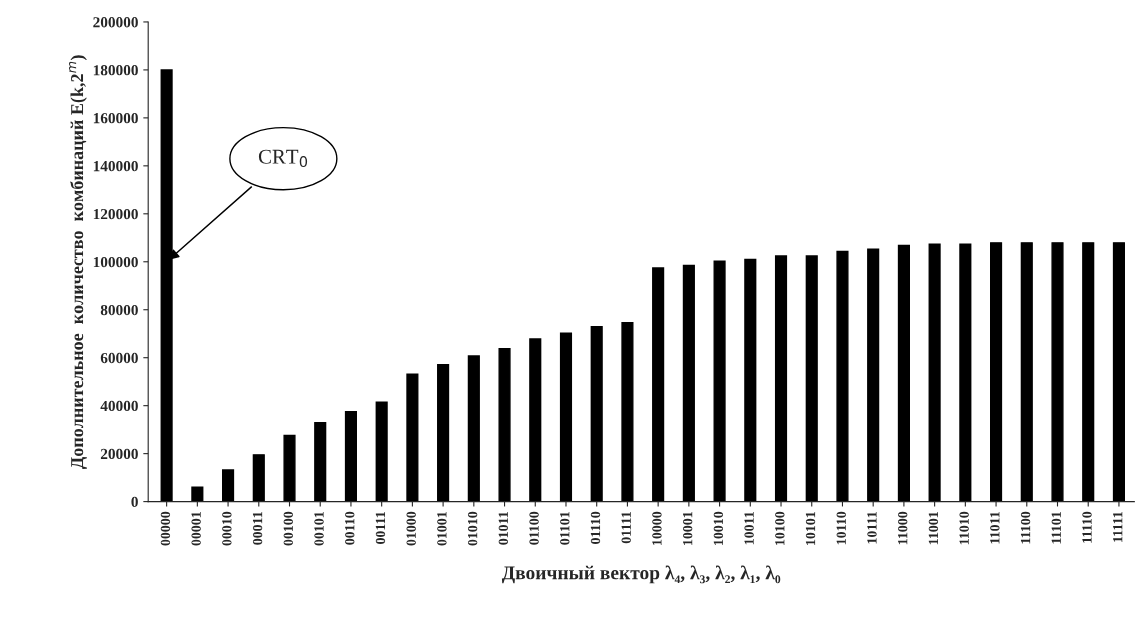 The height and width of the screenshot is (627, 1140). I want to click on y-tick-label: 120000, so click(115, 214).